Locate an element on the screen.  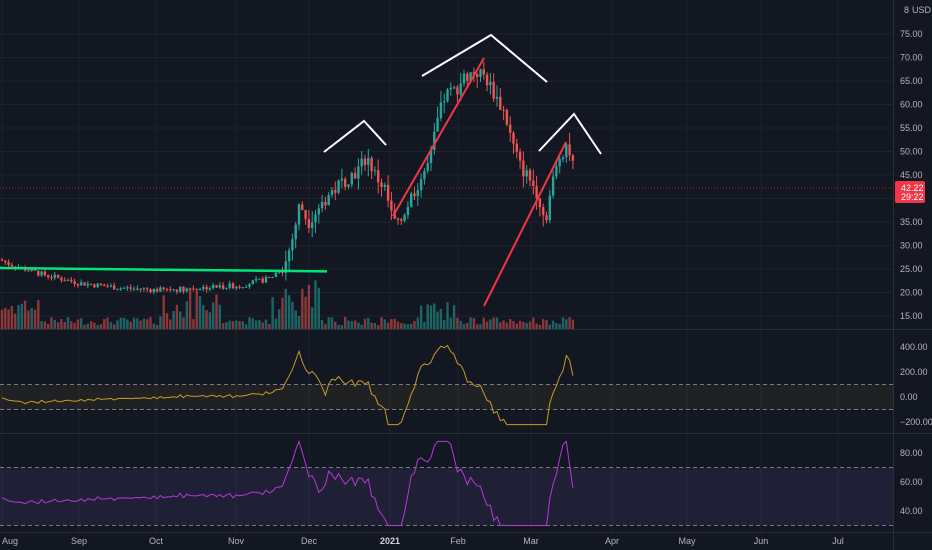
rsi-tick-label: 40.00 is located at coordinates (911, 511).